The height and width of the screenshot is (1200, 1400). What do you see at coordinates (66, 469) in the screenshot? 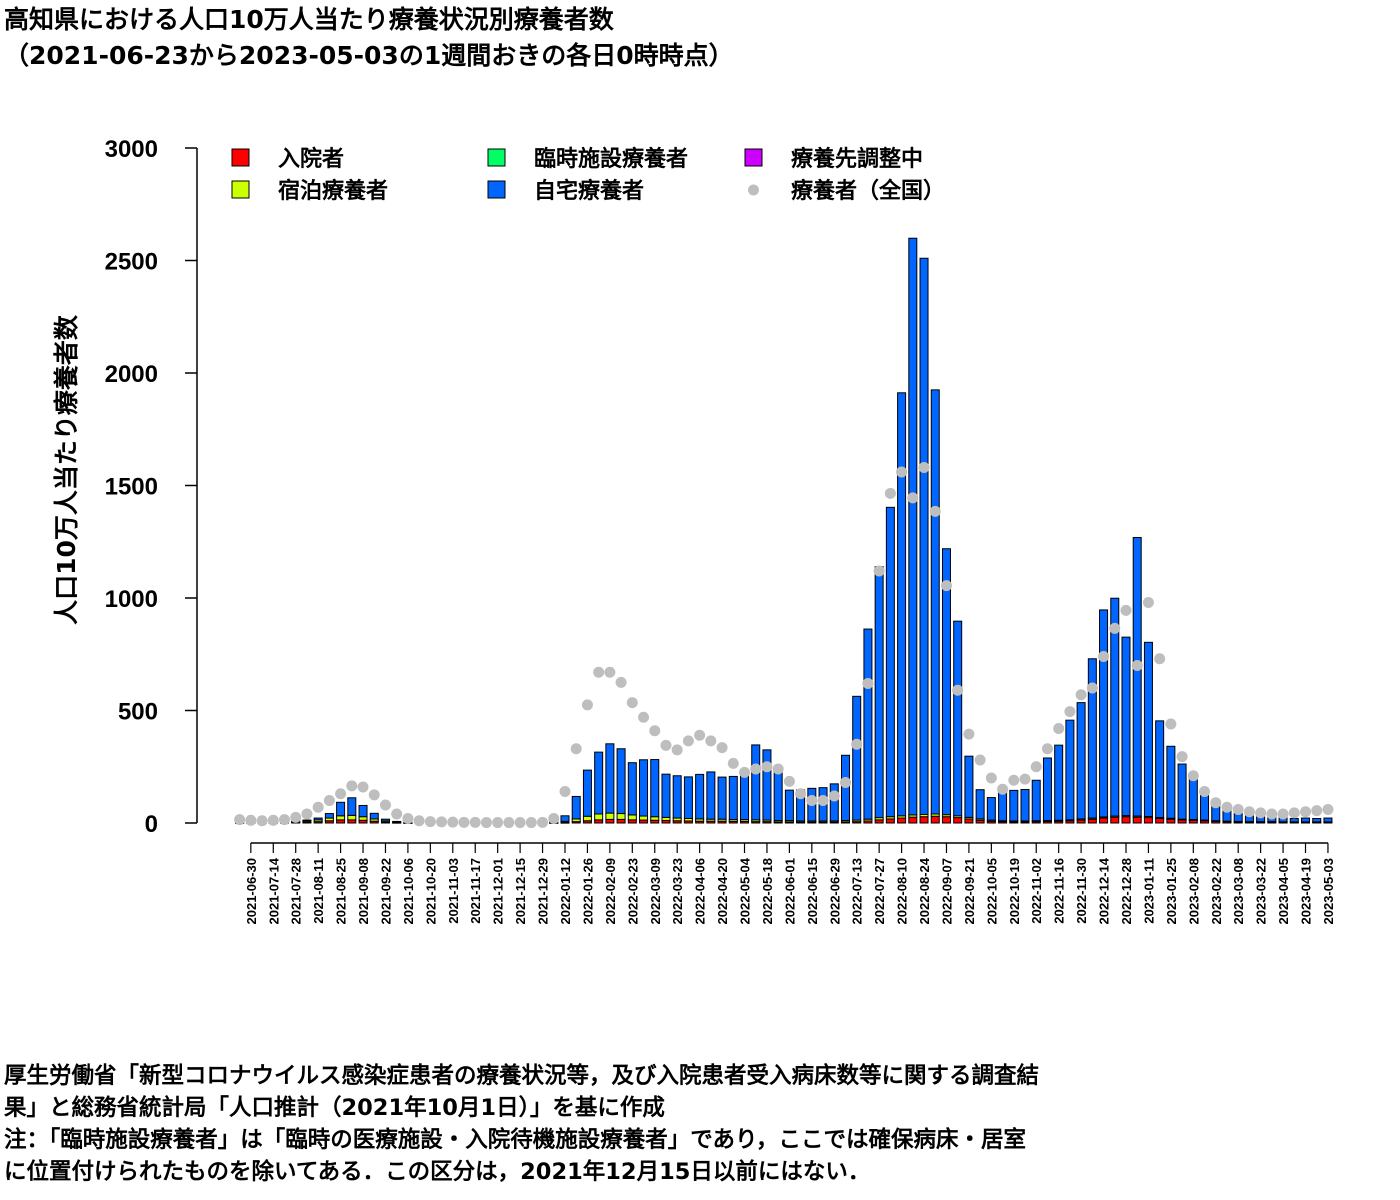
I see `y-axis-label: 人口10万人当たり療養者数` at bounding box center [66, 469].